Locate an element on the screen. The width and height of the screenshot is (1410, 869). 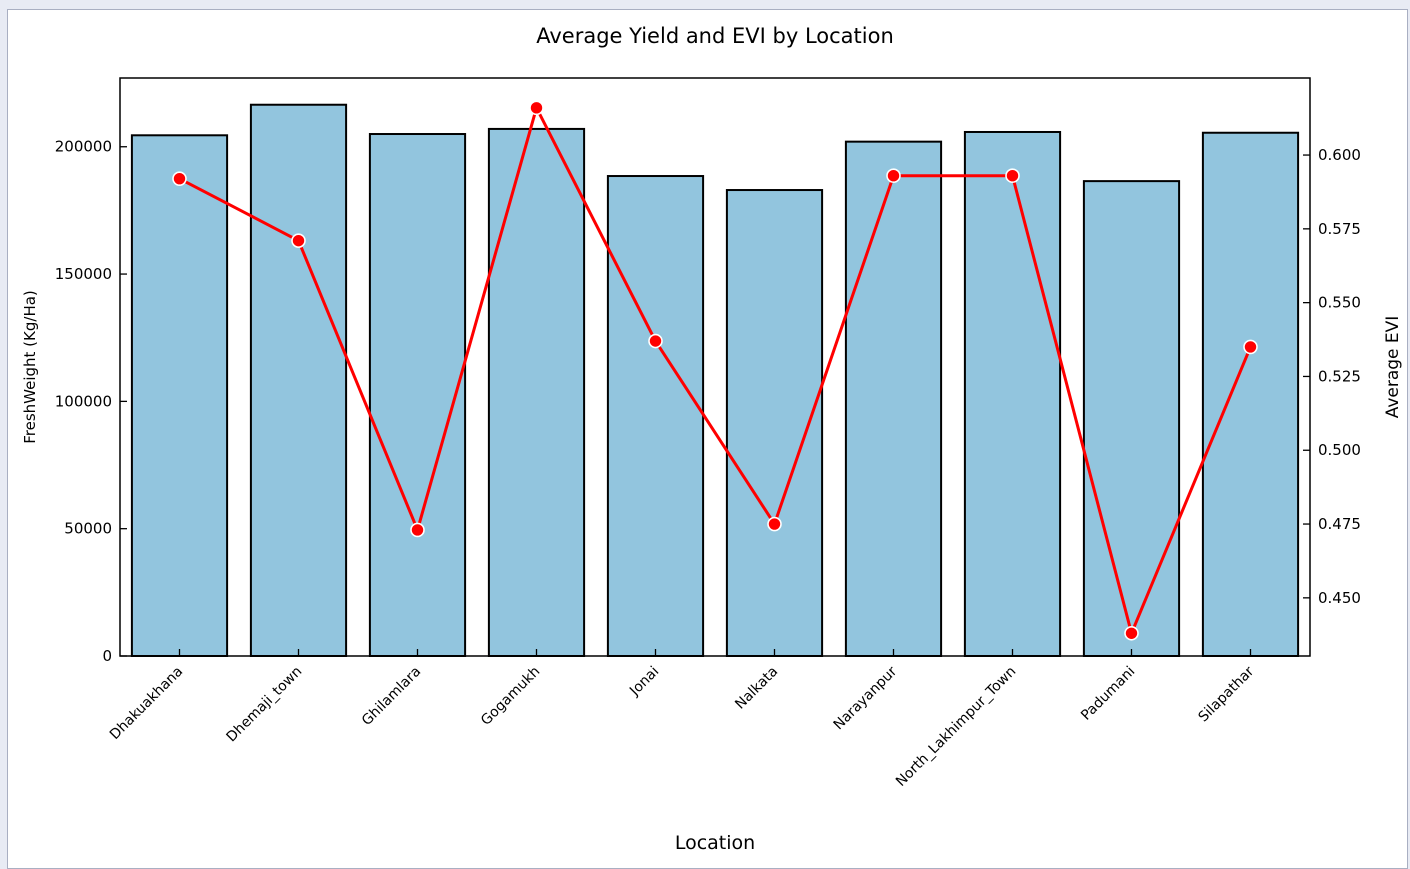
y-tick-label: 0 is located at coordinates (107, 656).